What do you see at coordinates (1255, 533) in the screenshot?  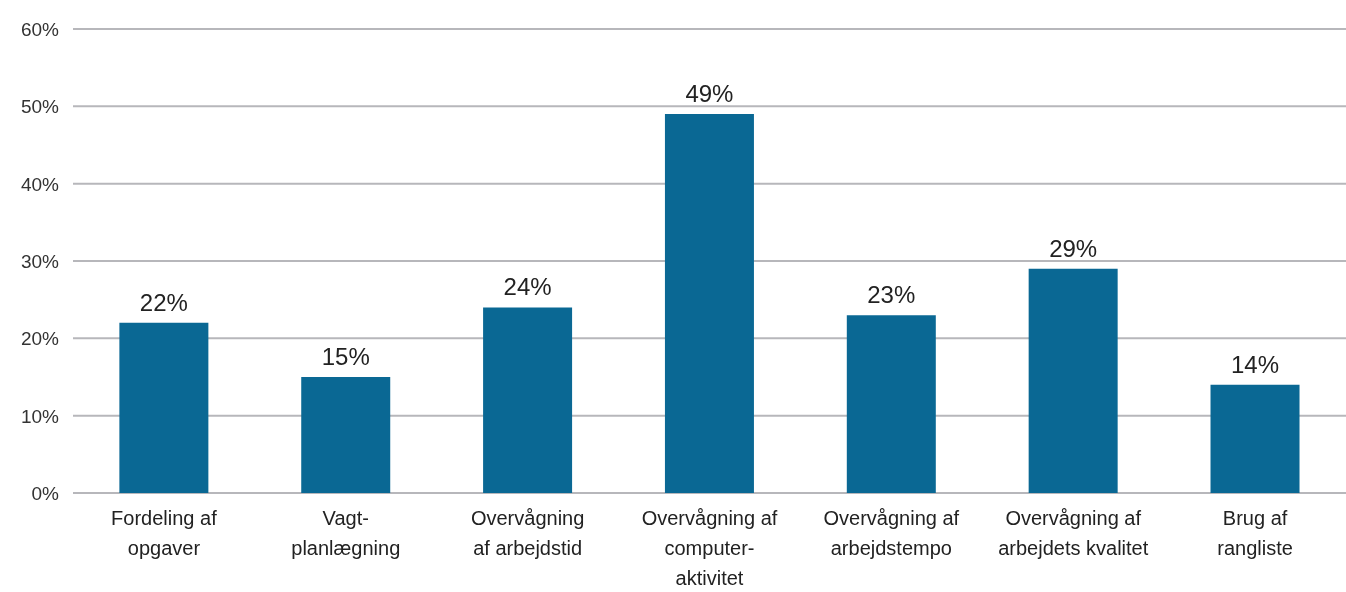 I see `x-tick-label: Brug af rangliste` at bounding box center [1255, 533].